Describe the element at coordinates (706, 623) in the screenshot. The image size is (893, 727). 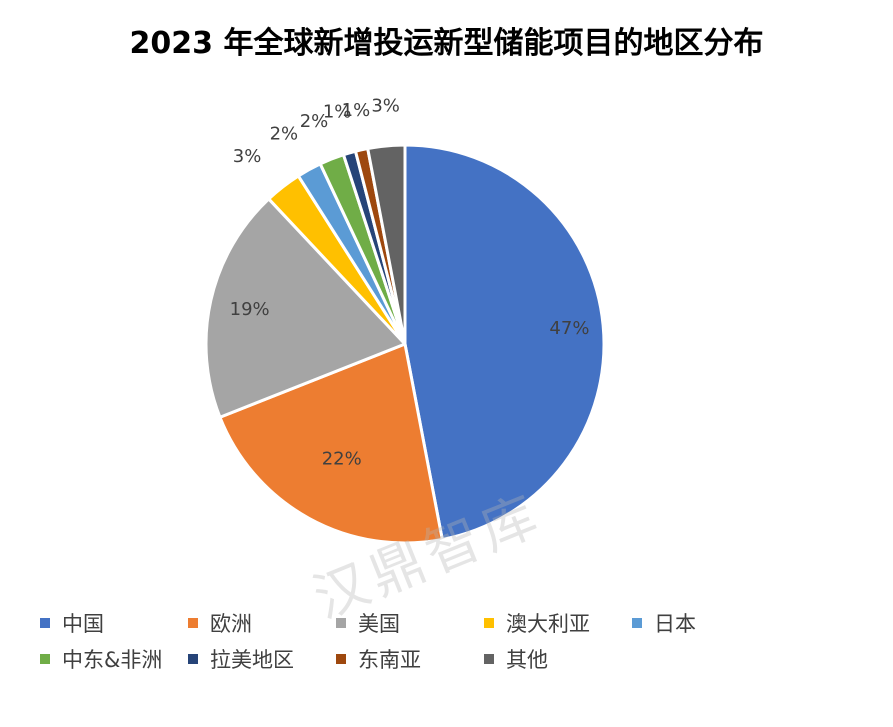
I see `legend-item: 日本` at that location.